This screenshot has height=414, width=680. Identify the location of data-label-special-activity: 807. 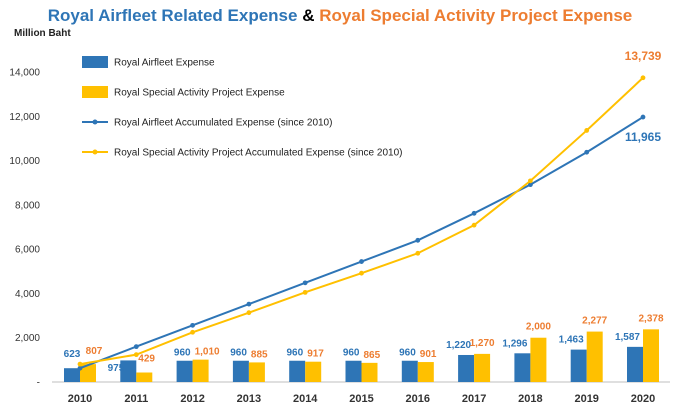
(94, 351).